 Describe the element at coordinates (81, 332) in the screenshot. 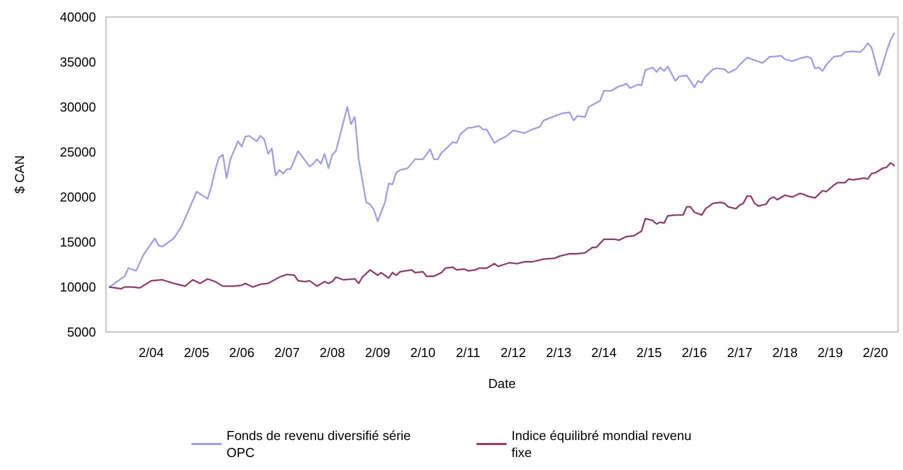

I see `y-tick-label: 5000` at that location.